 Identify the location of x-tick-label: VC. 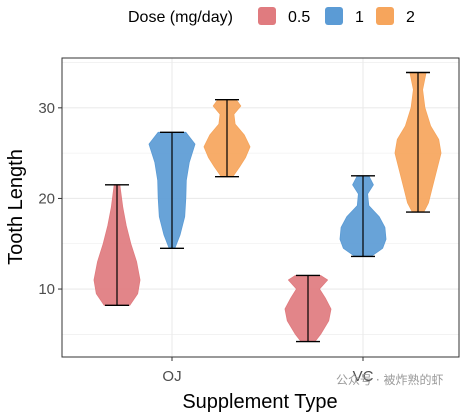
(363, 376).